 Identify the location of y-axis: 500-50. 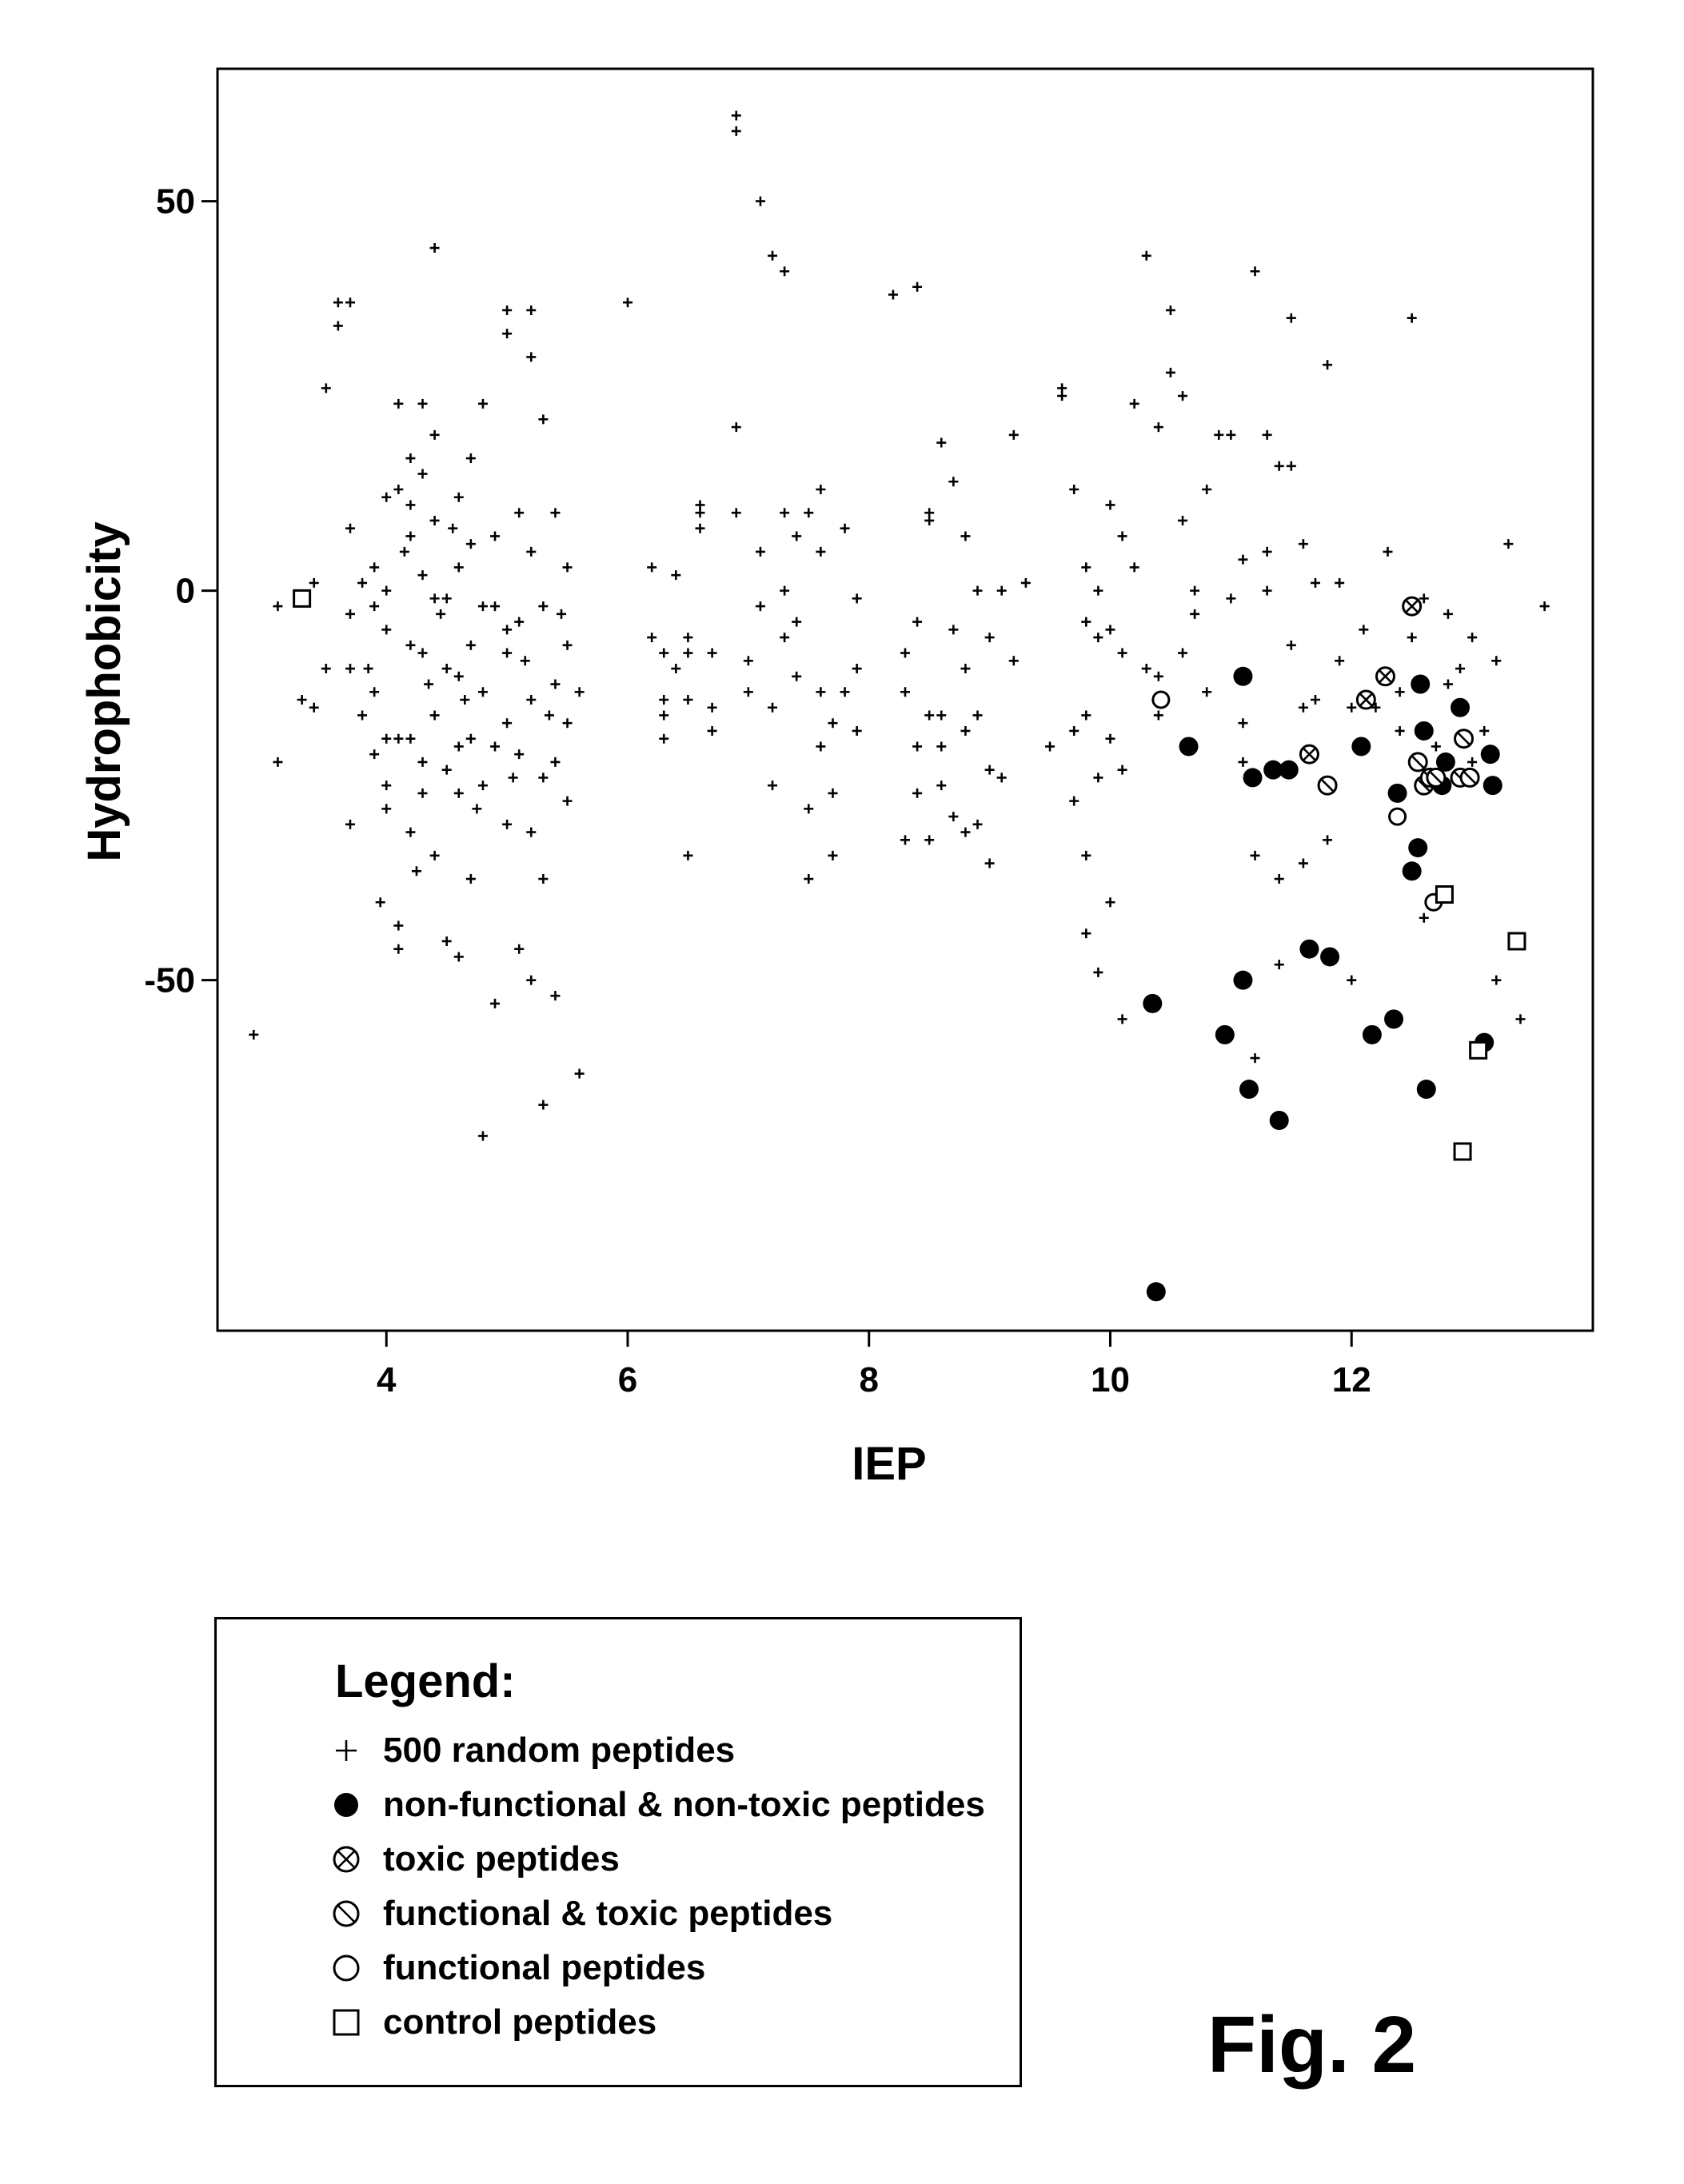
(180, 591).